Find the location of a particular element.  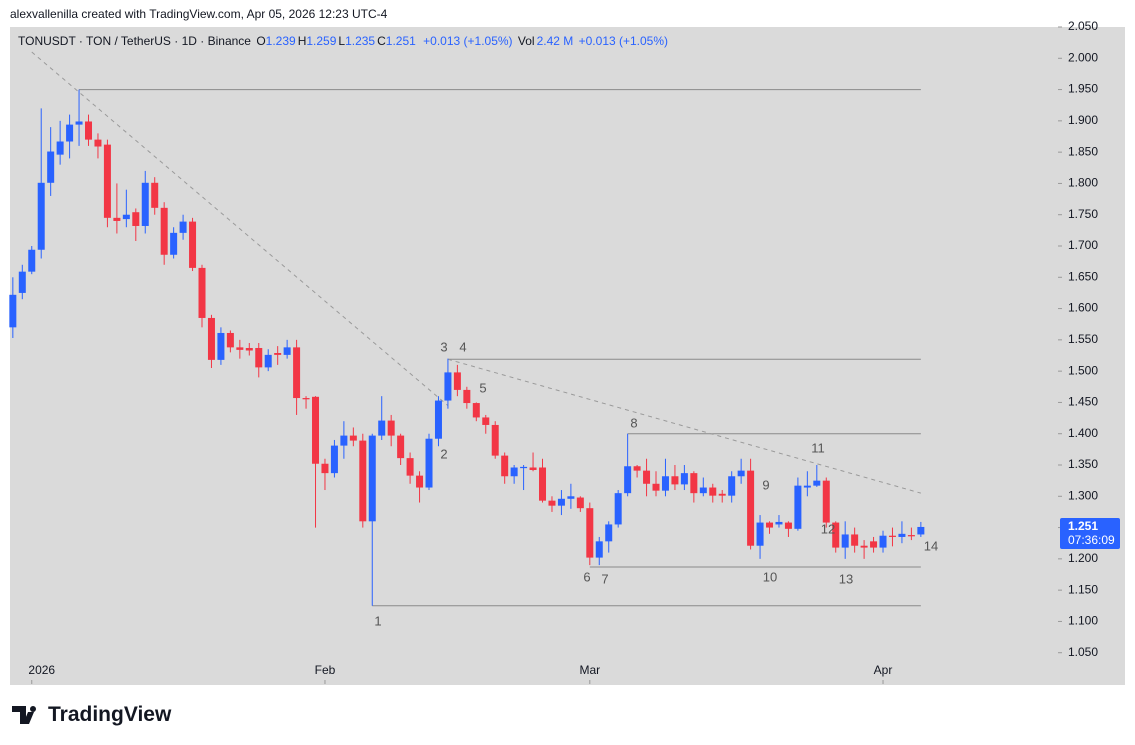

annotation: 6 is located at coordinates (586, 576).